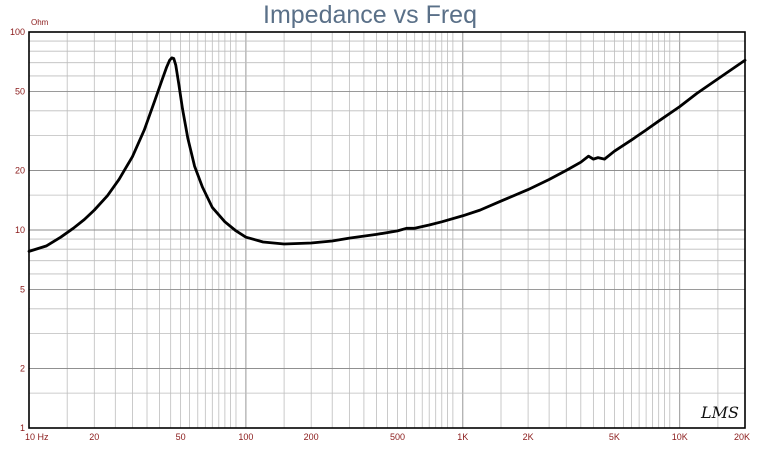  What do you see at coordinates (742, 437) in the screenshot?
I see `x-tick-label: 20K` at bounding box center [742, 437].